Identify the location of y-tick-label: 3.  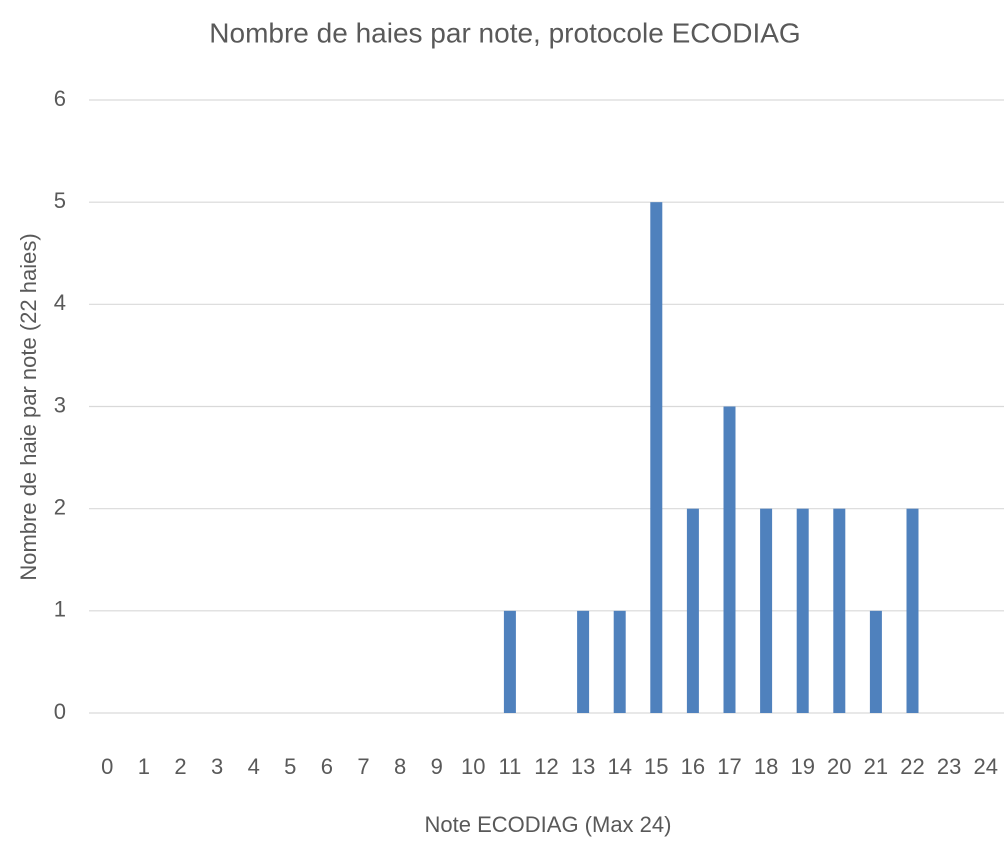
(60, 404).